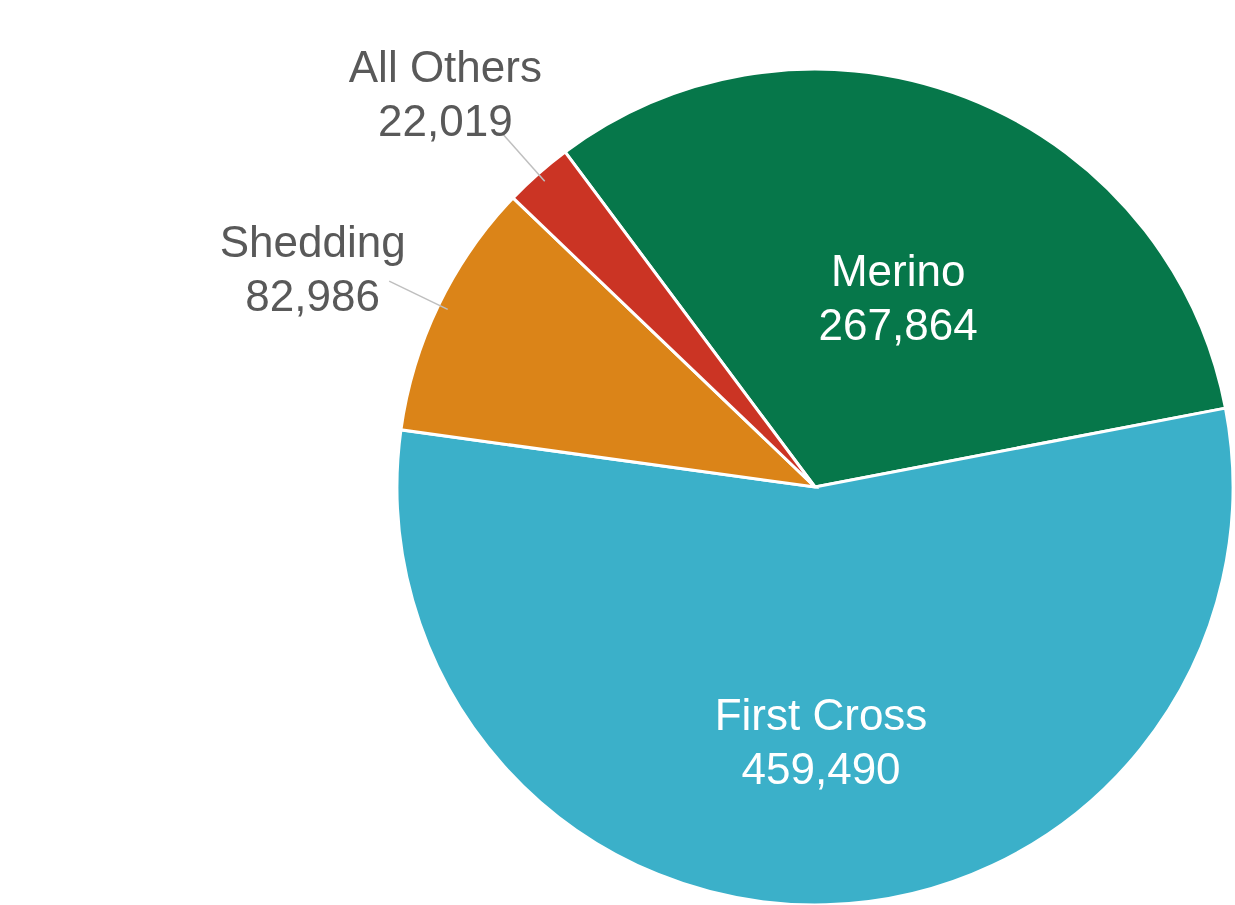 The height and width of the screenshot is (905, 1235). What do you see at coordinates (821, 714) in the screenshot?
I see `slice-label: First Cross` at bounding box center [821, 714].